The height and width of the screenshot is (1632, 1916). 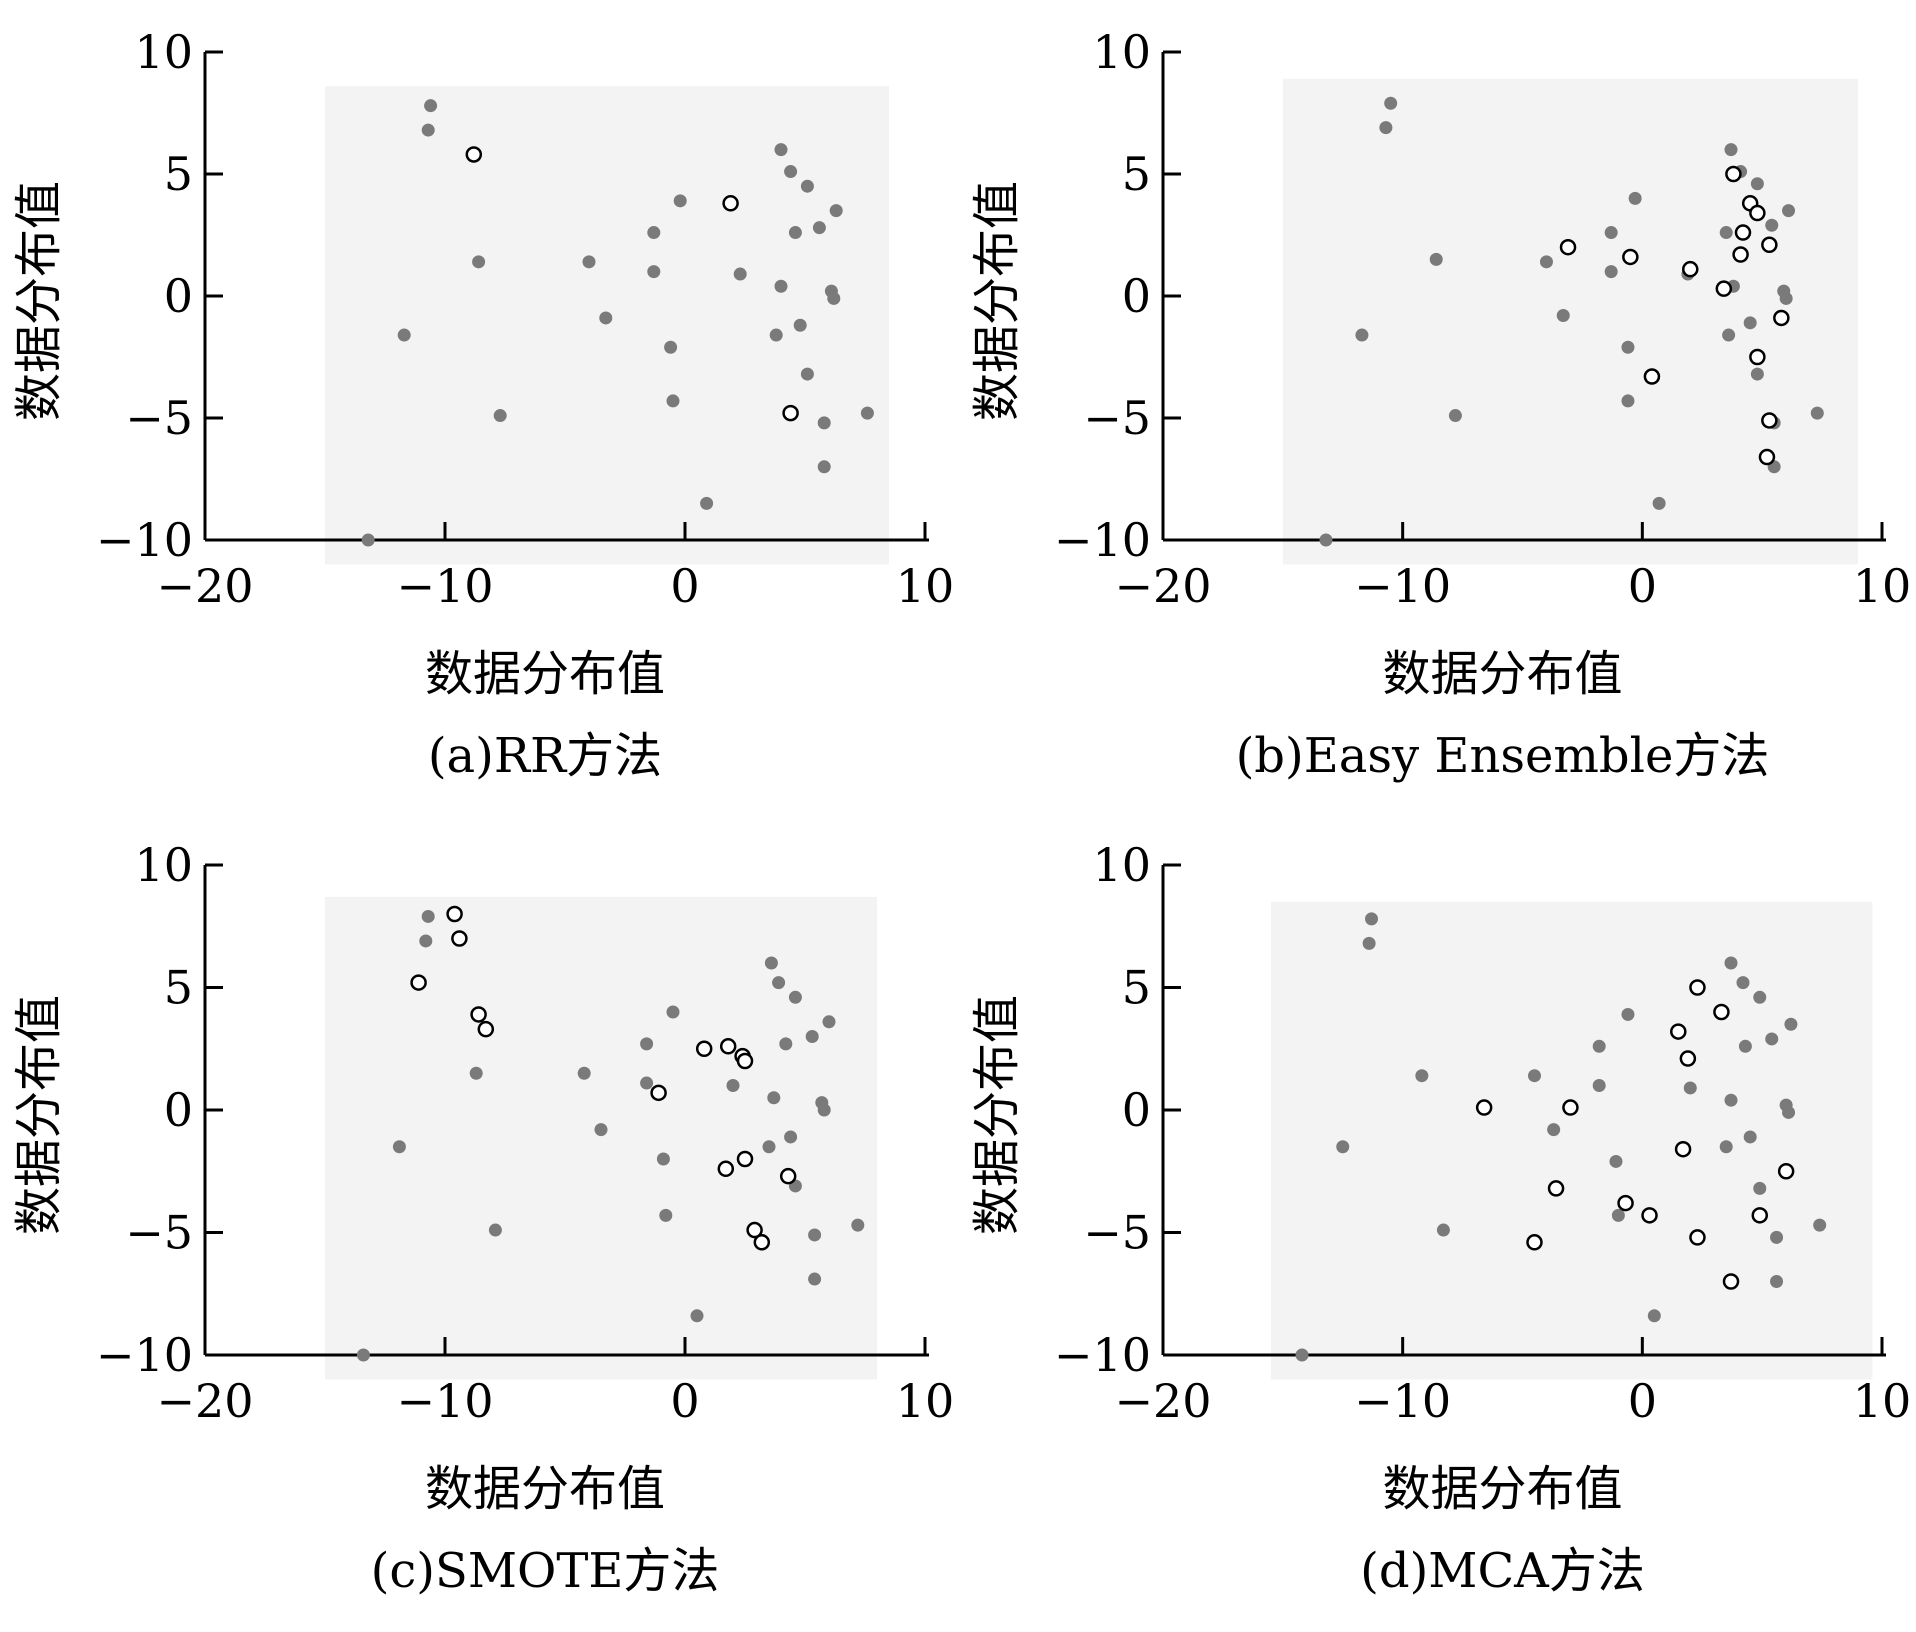 What do you see at coordinates (545, 756) in the screenshot?
I see `panel-caption: (a)RR方法` at bounding box center [545, 756].